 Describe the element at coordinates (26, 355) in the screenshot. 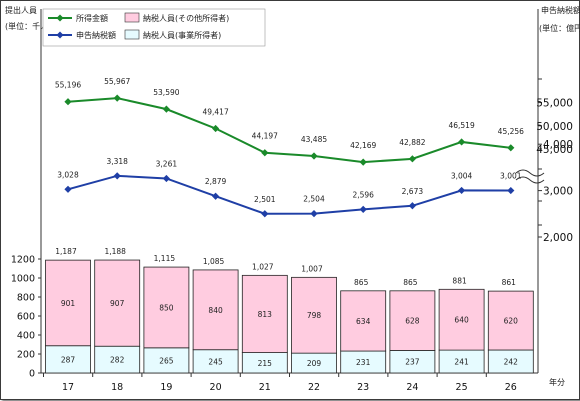

I see `left-tick-label: 200` at that location.